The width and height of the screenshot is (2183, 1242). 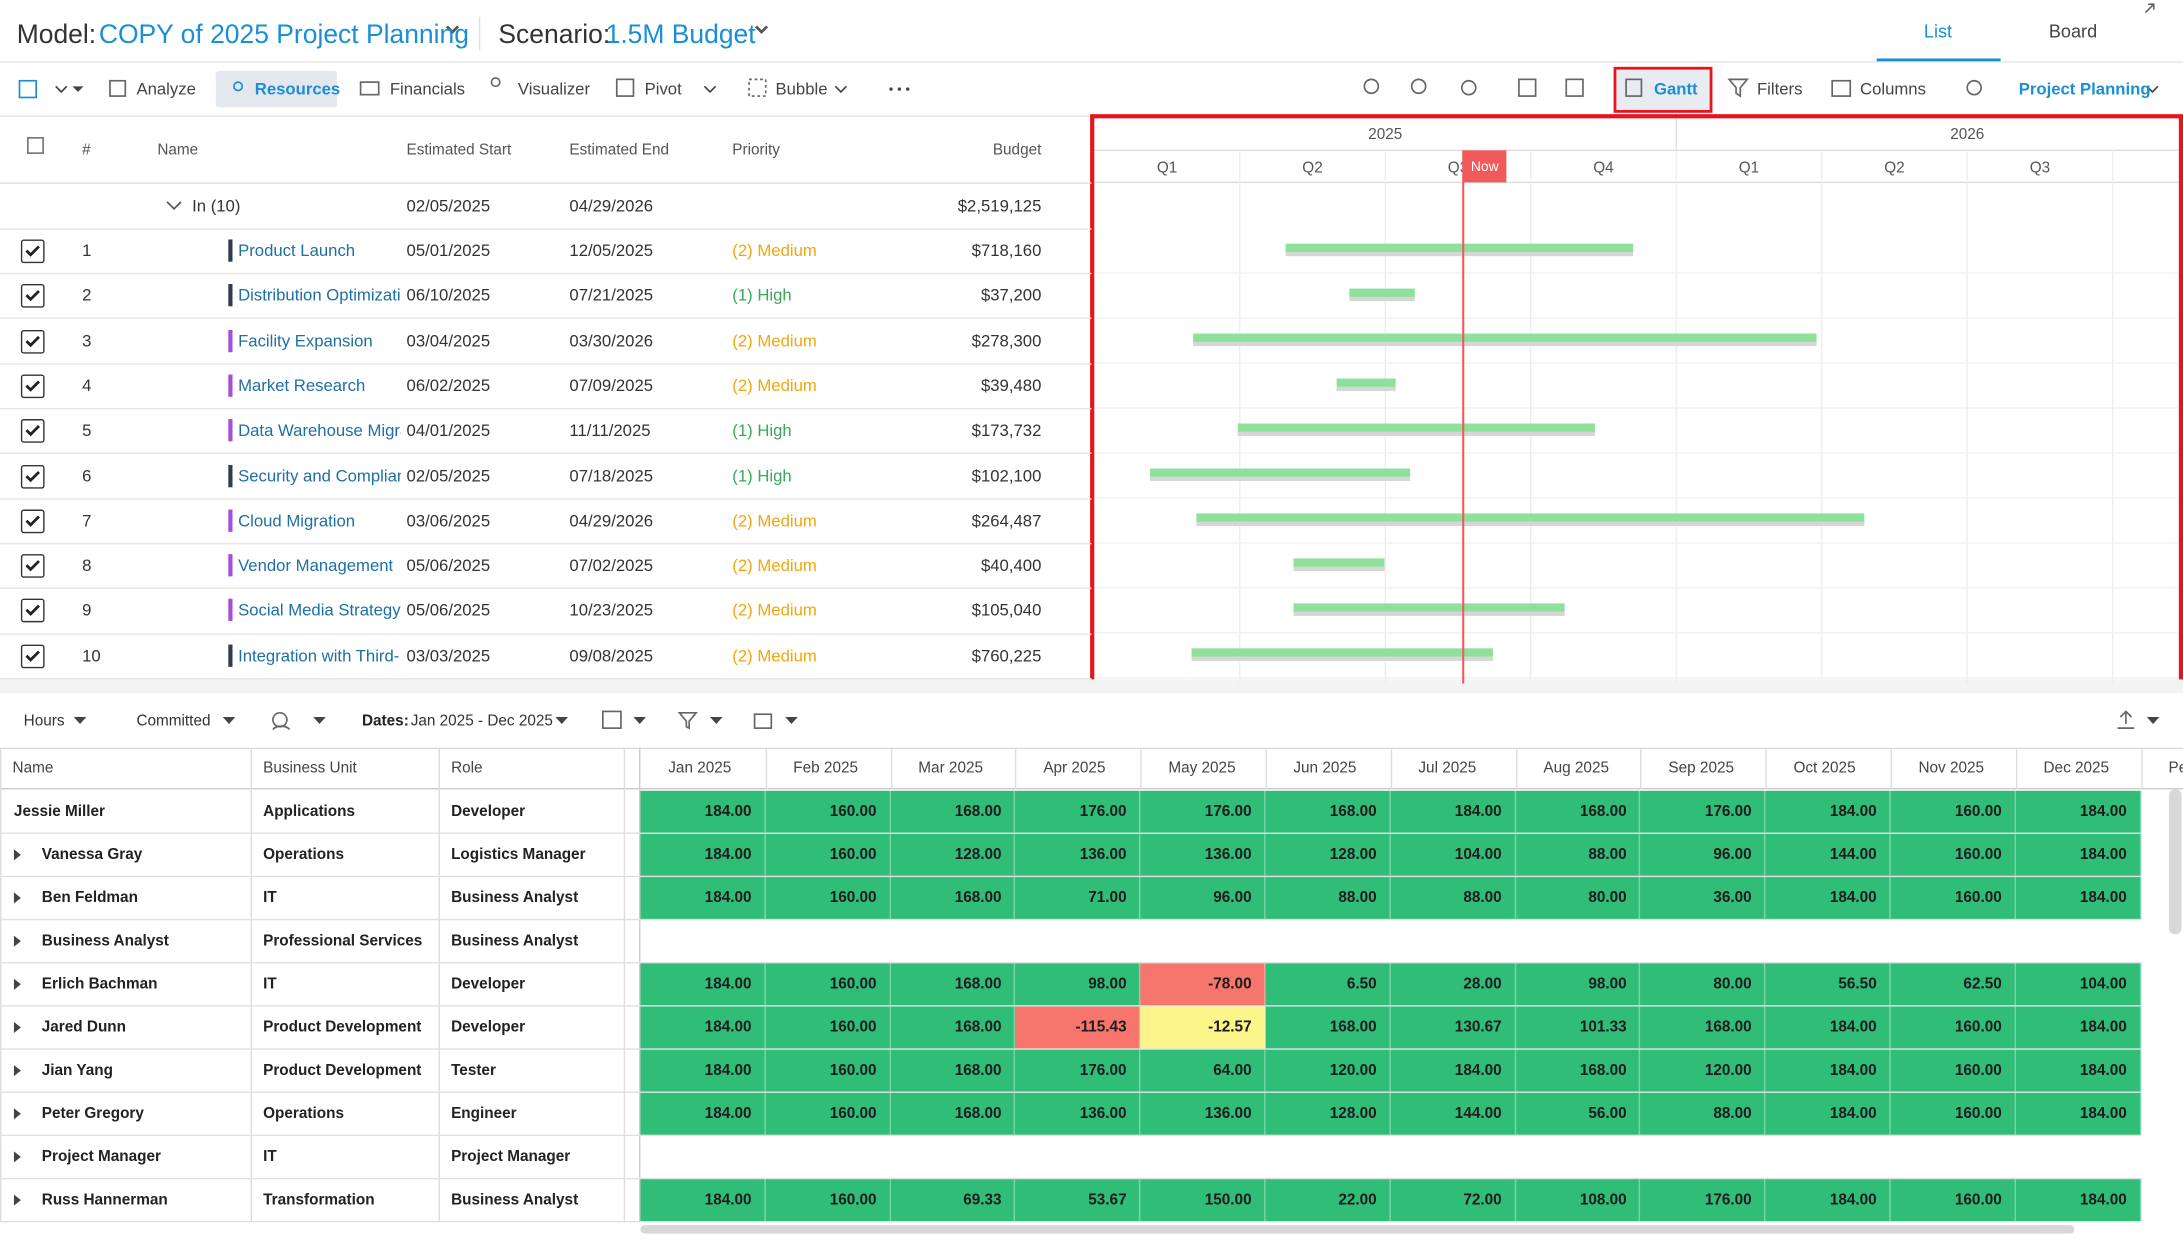 I want to click on save-icon, so click(x=28, y=89).